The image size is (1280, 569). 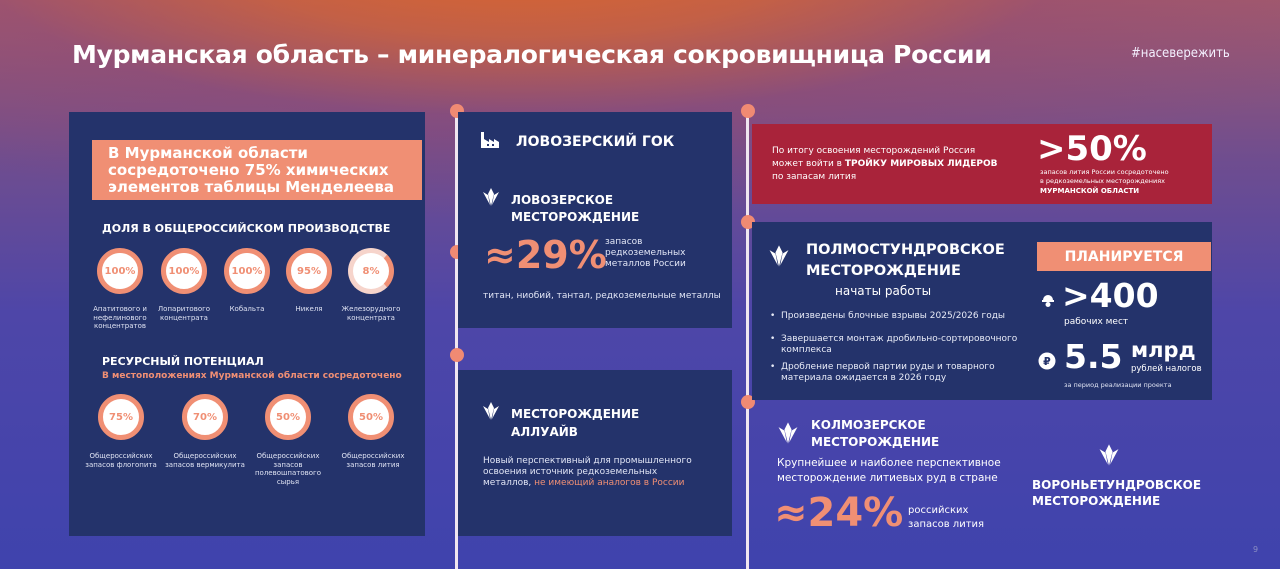 I want to click on lovozero-panel, so click(x=595, y=220).